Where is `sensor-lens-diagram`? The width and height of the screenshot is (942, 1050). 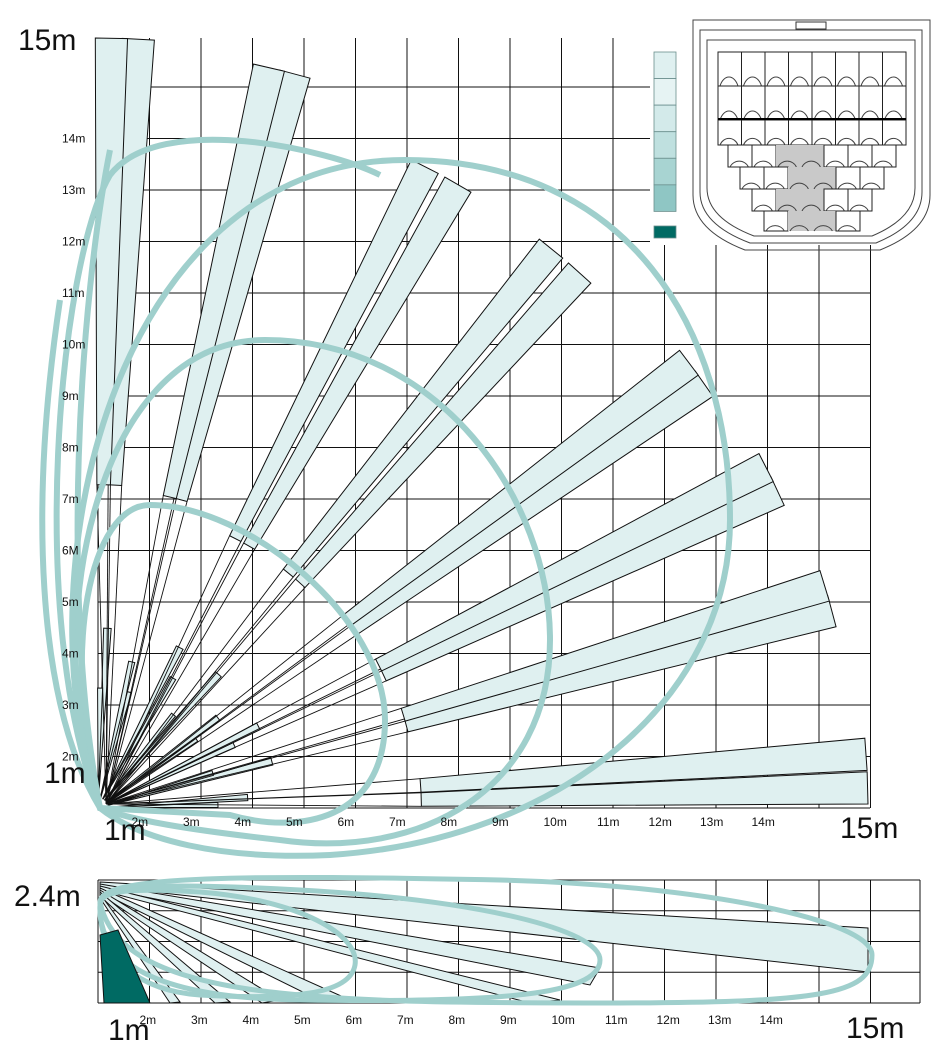
sensor-lens-diagram is located at coordinates (811, 135).